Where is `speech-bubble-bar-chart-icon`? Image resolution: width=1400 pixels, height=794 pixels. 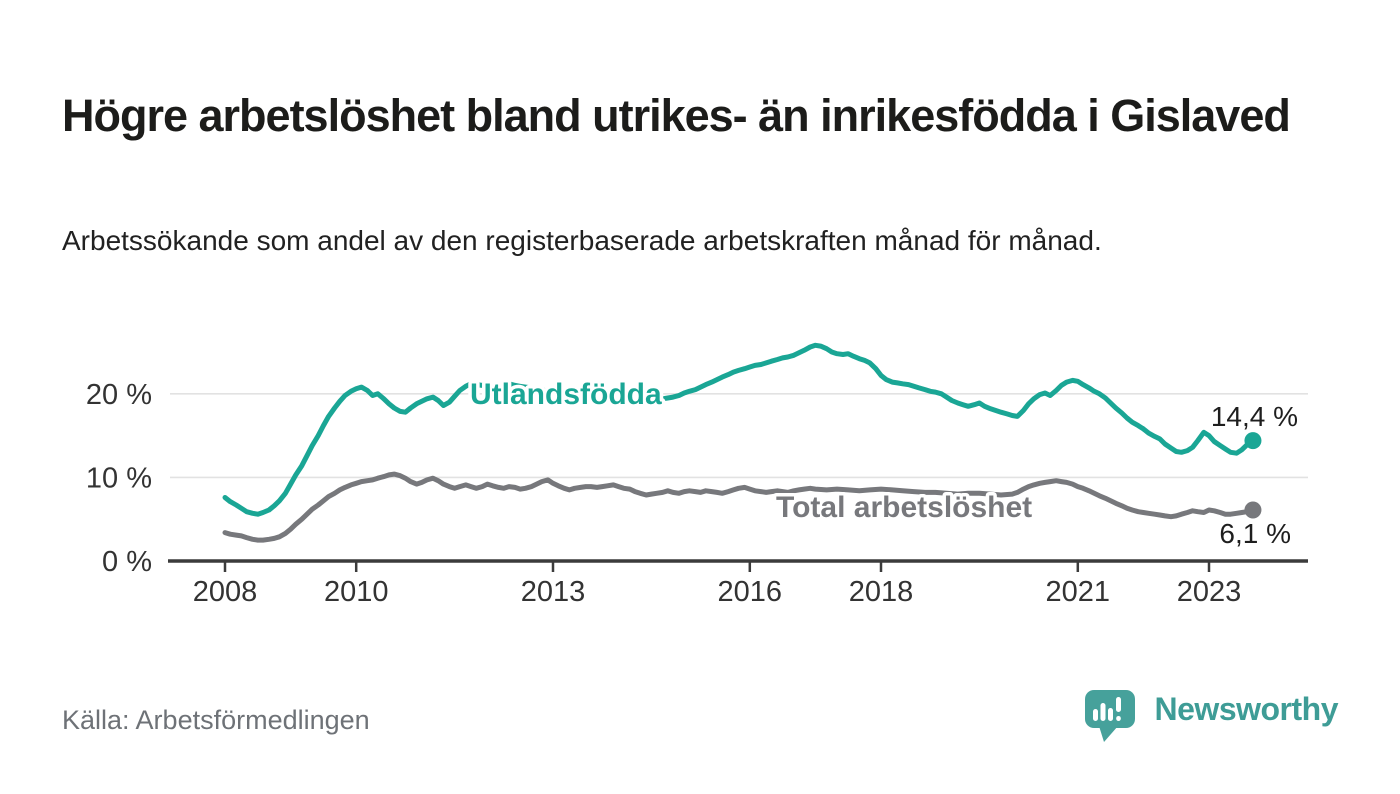 speech-bubble-bar-chart-icon is located at coordinates (1109, 716).